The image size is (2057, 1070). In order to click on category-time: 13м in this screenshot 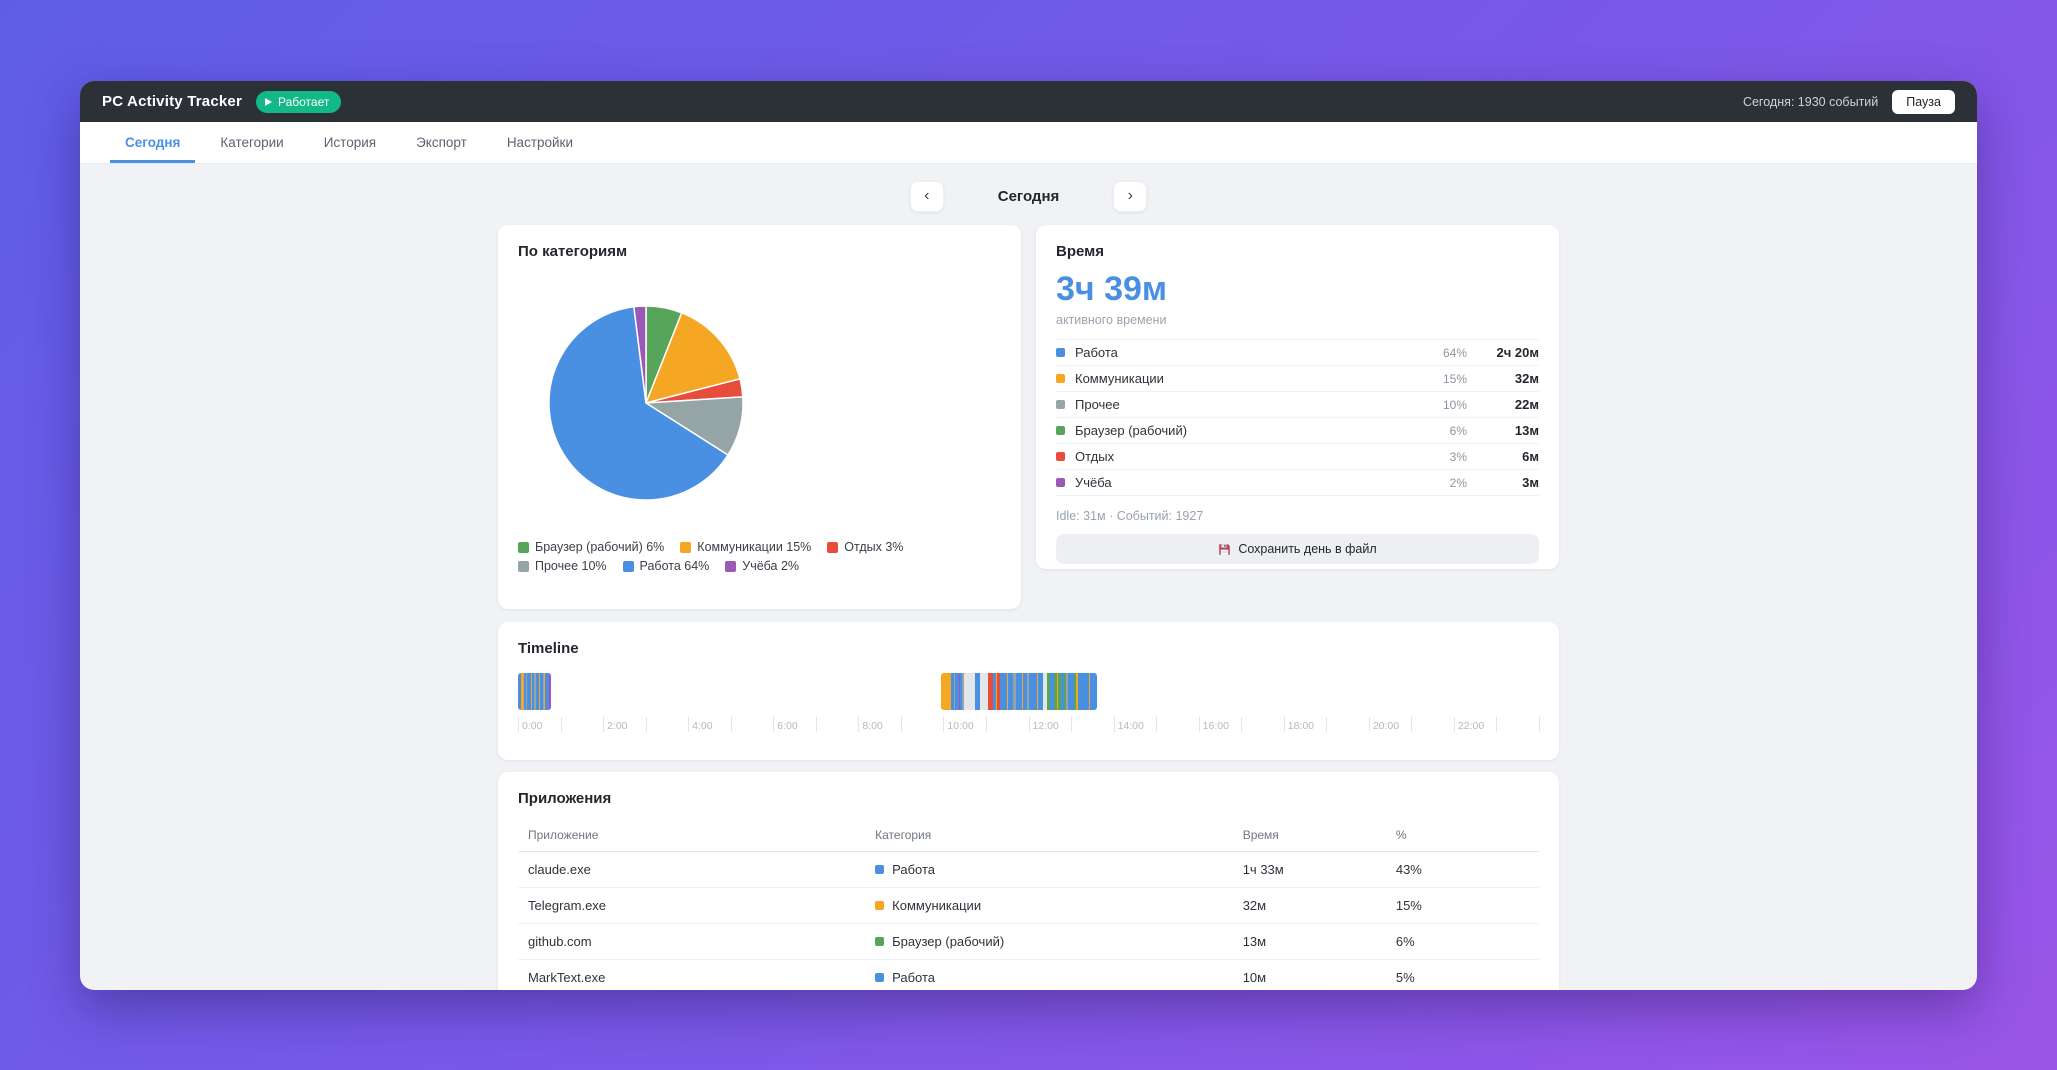, I will do `click(1526, 430)`.